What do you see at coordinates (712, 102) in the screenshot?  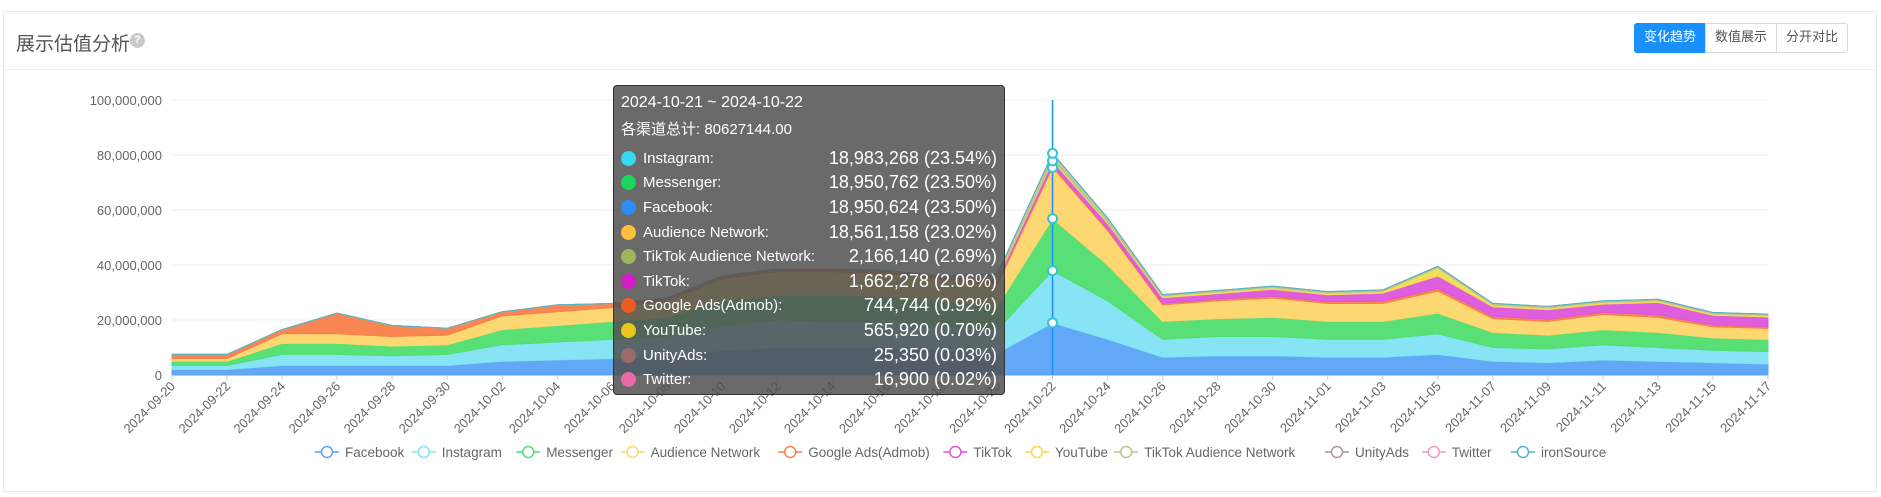 I see `tooltip-date-range: 2024-10-21 ~ 2024-10-22` at bounding box center [712, 102].